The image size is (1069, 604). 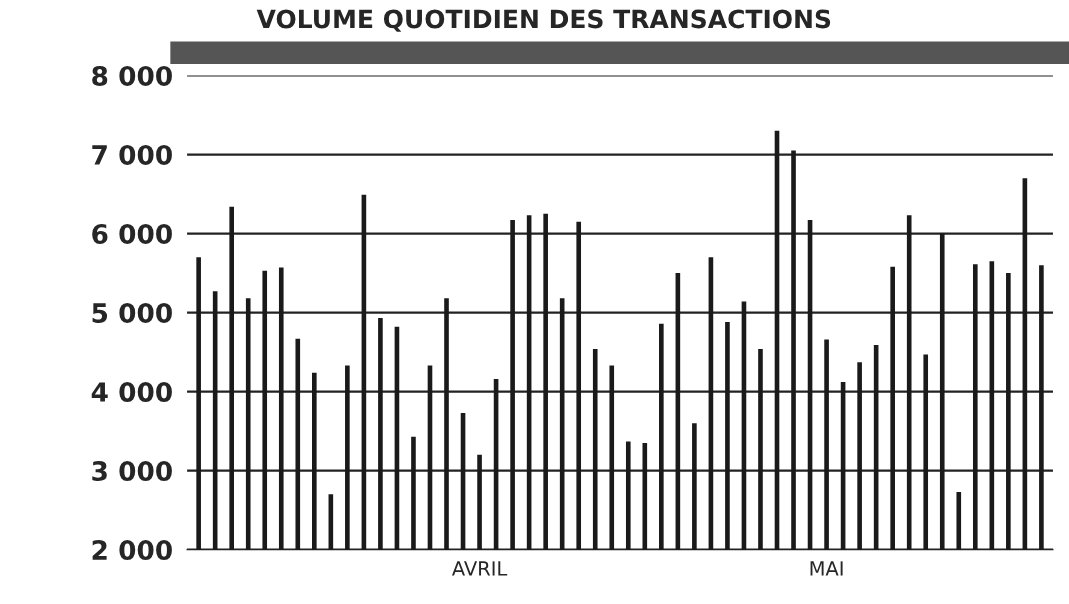 I want to click on y-tick-label: 3 000, so click(x=132, y=471).